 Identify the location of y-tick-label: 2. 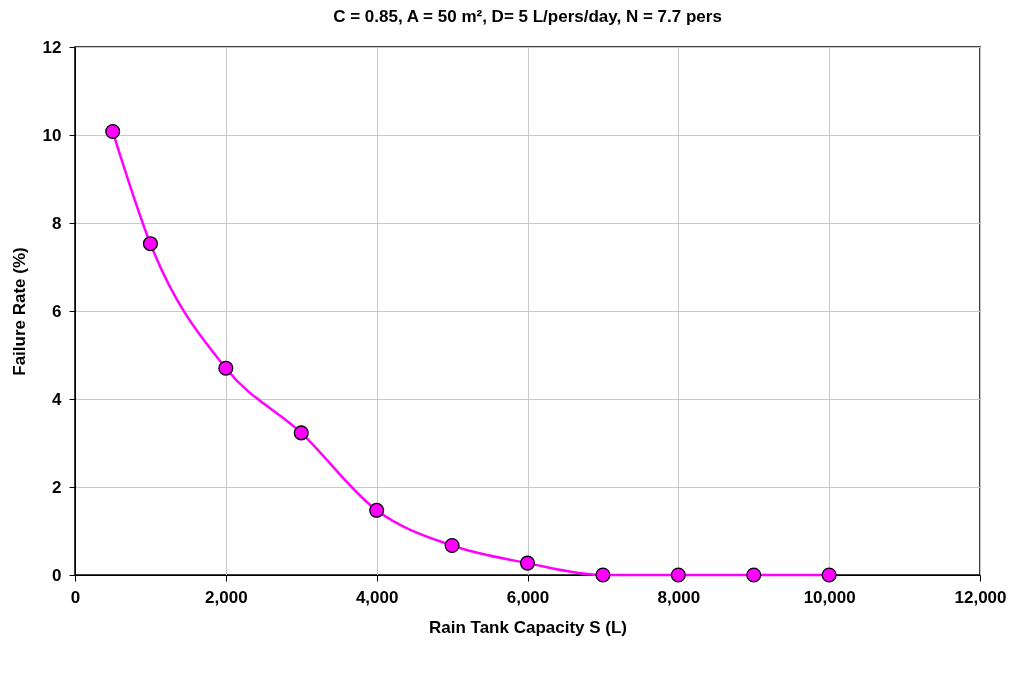
(57, 487).